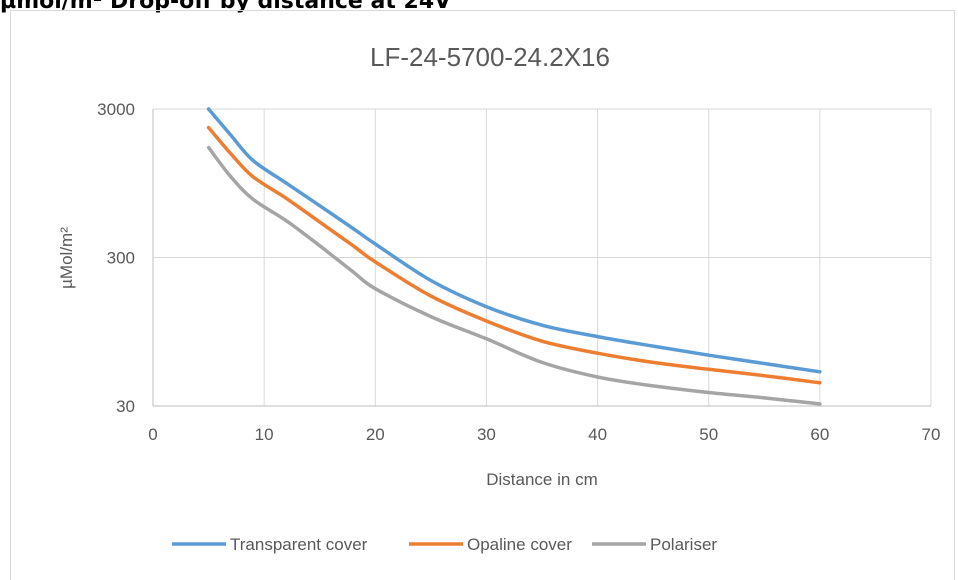  What do you see at coordinates (819, 434) in the screenshot?
I see `x-tick-label: 60` at bounding box center [819, 434].